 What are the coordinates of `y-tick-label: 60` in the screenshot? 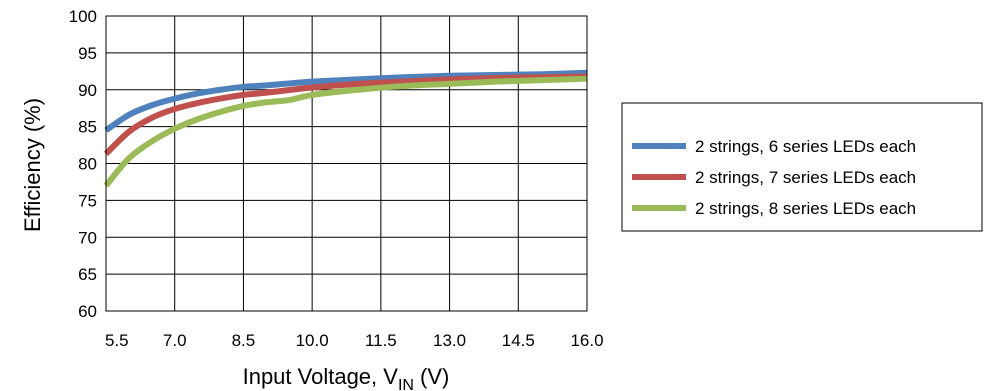 It's located at (87, 311).